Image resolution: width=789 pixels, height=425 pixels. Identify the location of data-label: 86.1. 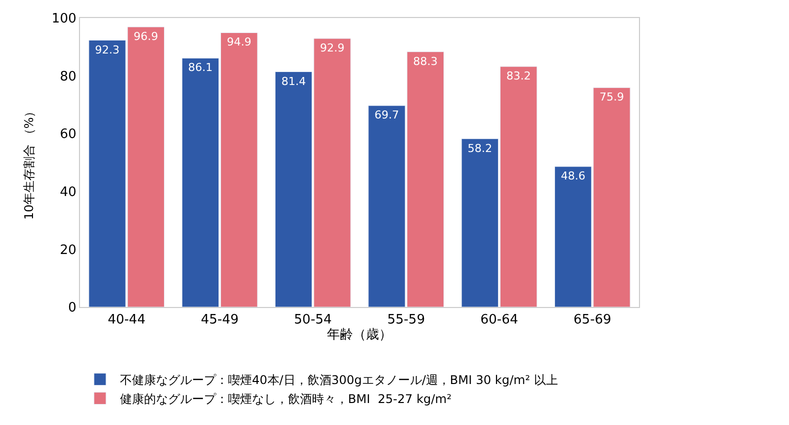
(200, 67).